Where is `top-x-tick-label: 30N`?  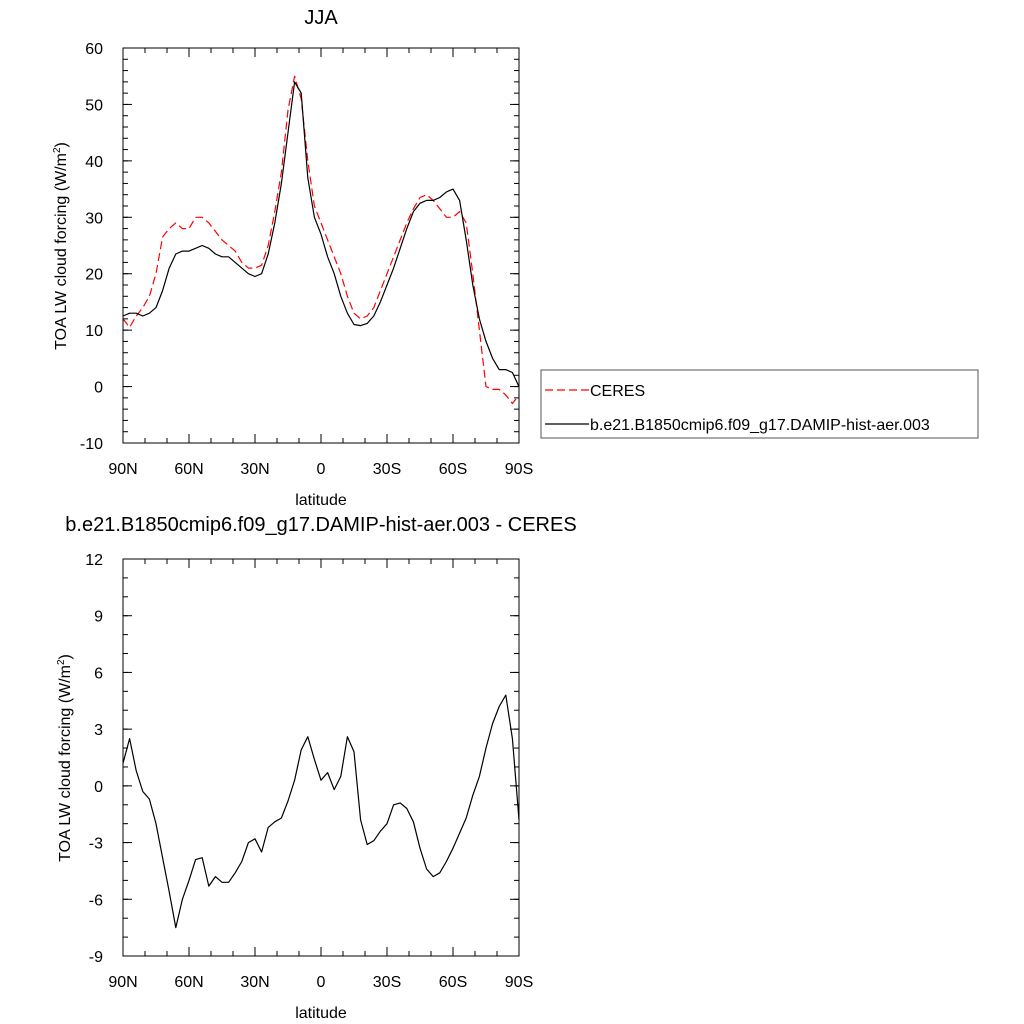
top-x-tick-label: 30N is located at coordinates (254, 469).